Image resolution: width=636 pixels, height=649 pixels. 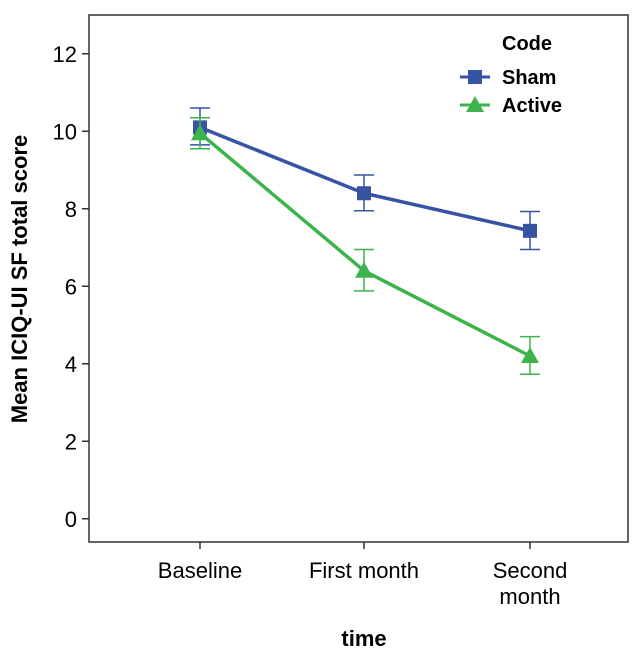 I want to click on legend-item-sham: Sham, so click(x=508, y=78).